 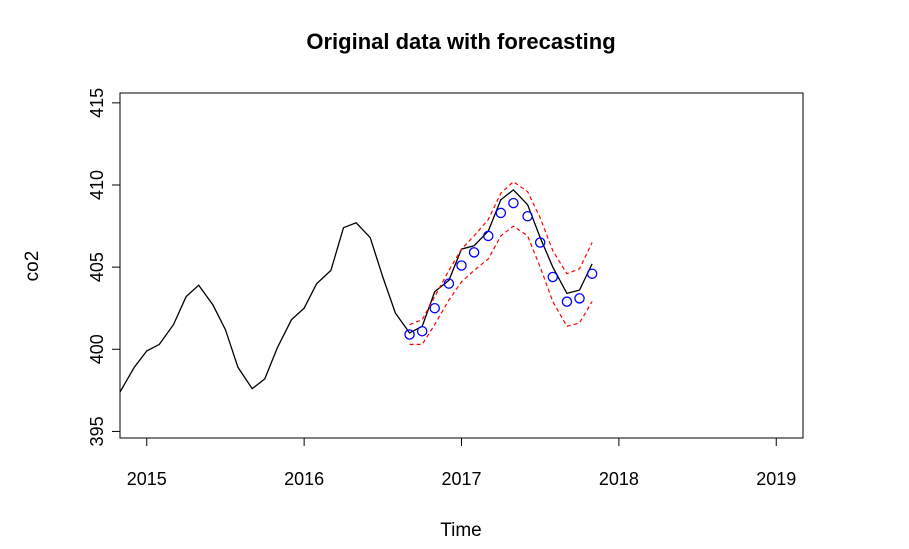 I want to click on y-tick-label: 395, so click(x=97, y=431).